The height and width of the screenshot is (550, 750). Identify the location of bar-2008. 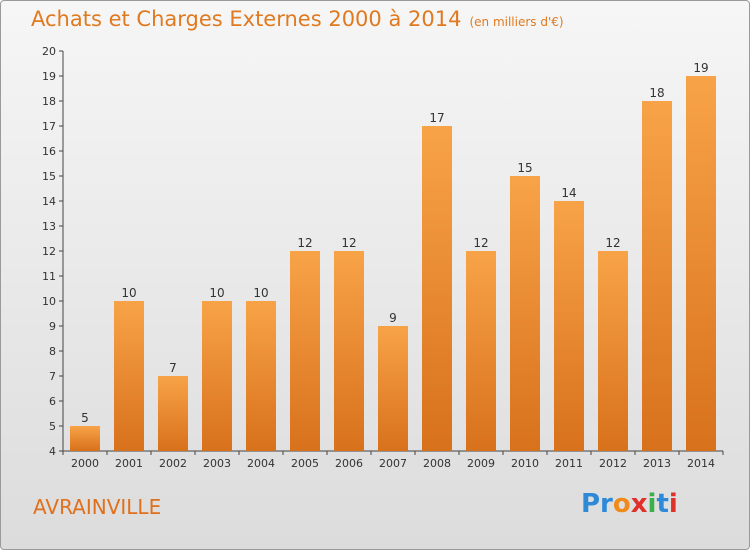
(437, 288).